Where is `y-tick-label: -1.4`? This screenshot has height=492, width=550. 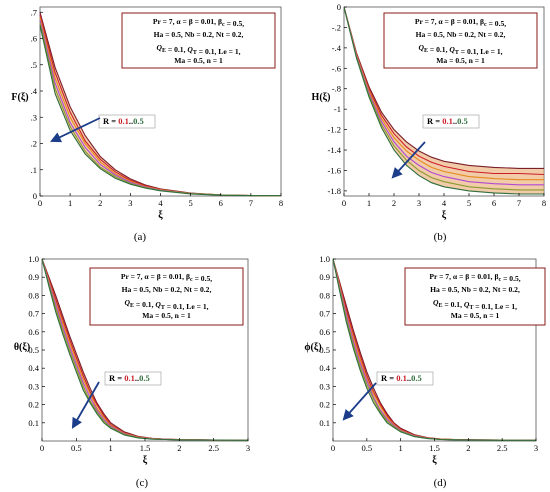 y-tick-label: -1.4 is located at coordinates (335, 150).